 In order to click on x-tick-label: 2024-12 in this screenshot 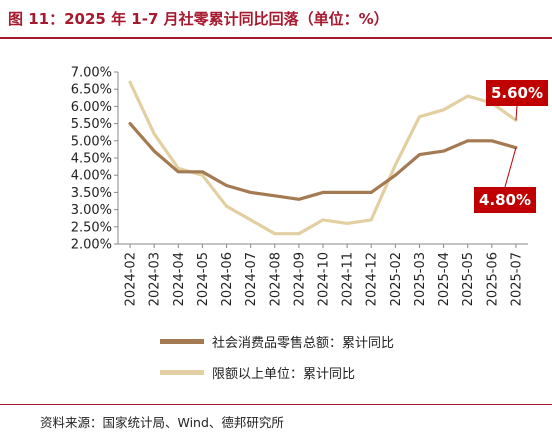, I will do `click(372, 279)`.